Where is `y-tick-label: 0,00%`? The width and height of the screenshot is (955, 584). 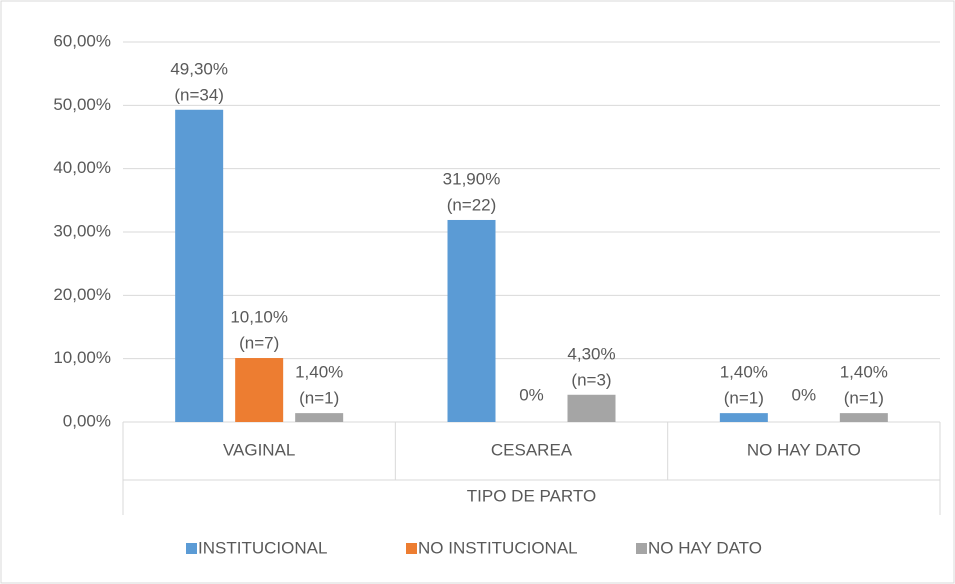 y-tick-label: 0,00% is located at coordinates (87, 420).